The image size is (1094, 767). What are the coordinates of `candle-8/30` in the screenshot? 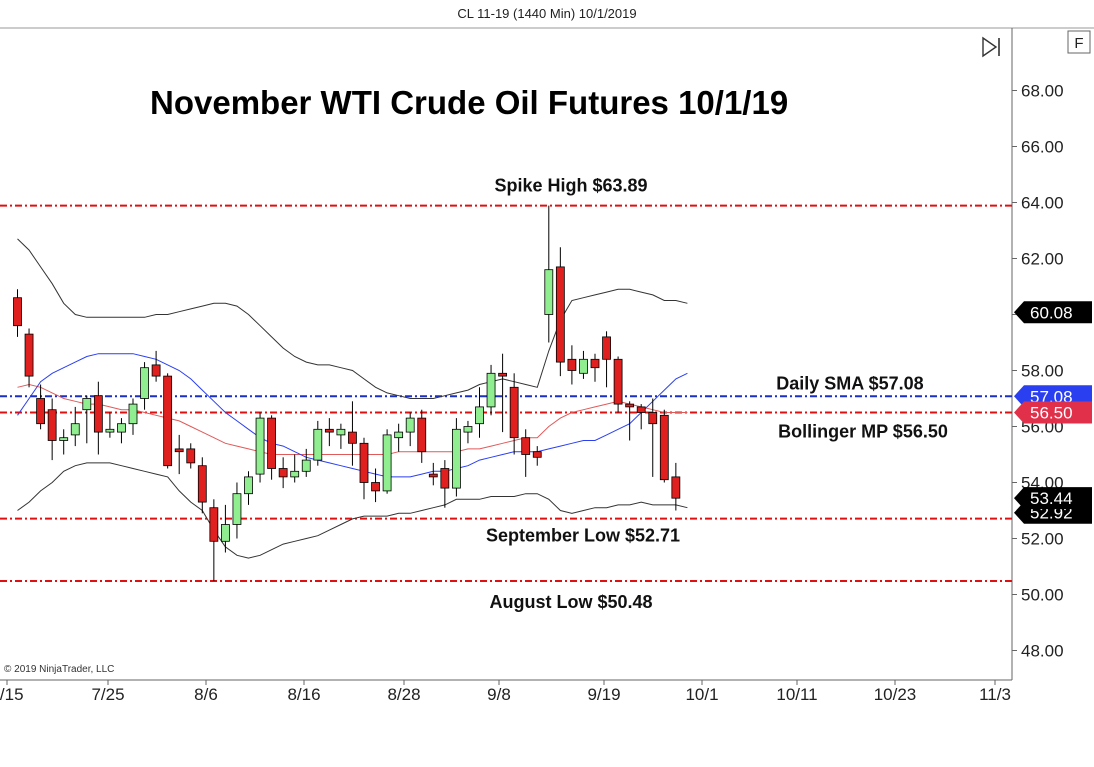 It's located at (410, 429).